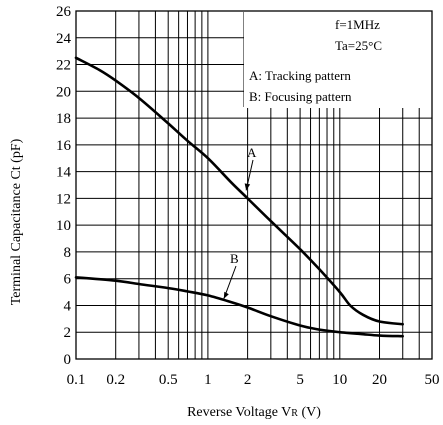 Image resolution: width=443 pixels, height=425 pixels. Describe the element at coordinates (248, 380) in the screenshot. I see `x-tick-label: 2` at that location.